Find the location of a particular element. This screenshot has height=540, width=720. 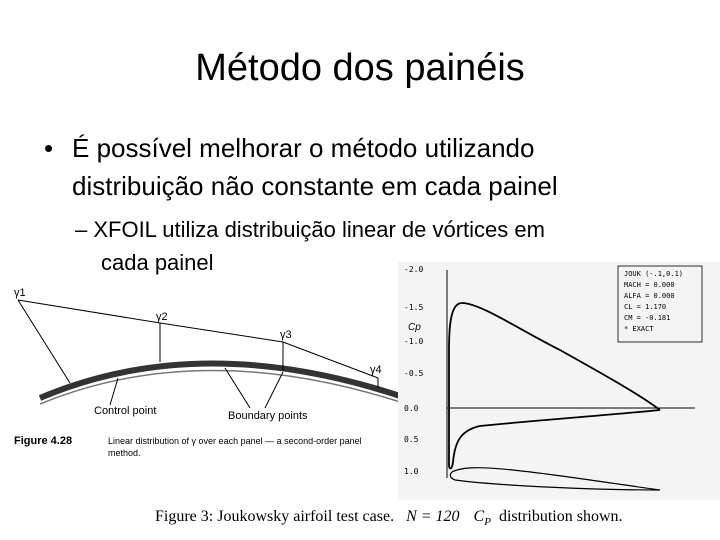

tick-label: 0.5 is located at coordinates (411, 439).